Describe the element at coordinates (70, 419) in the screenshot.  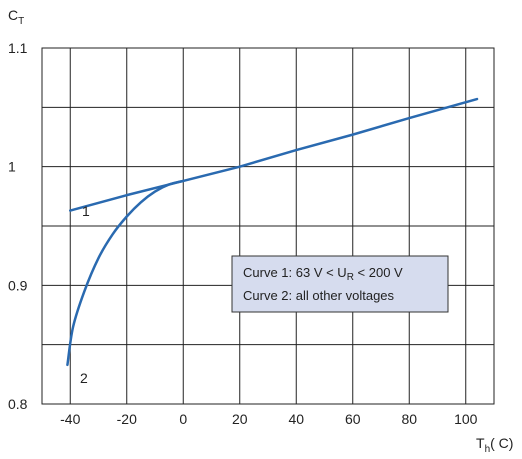
I see `x-tick-label: -40` at that location.